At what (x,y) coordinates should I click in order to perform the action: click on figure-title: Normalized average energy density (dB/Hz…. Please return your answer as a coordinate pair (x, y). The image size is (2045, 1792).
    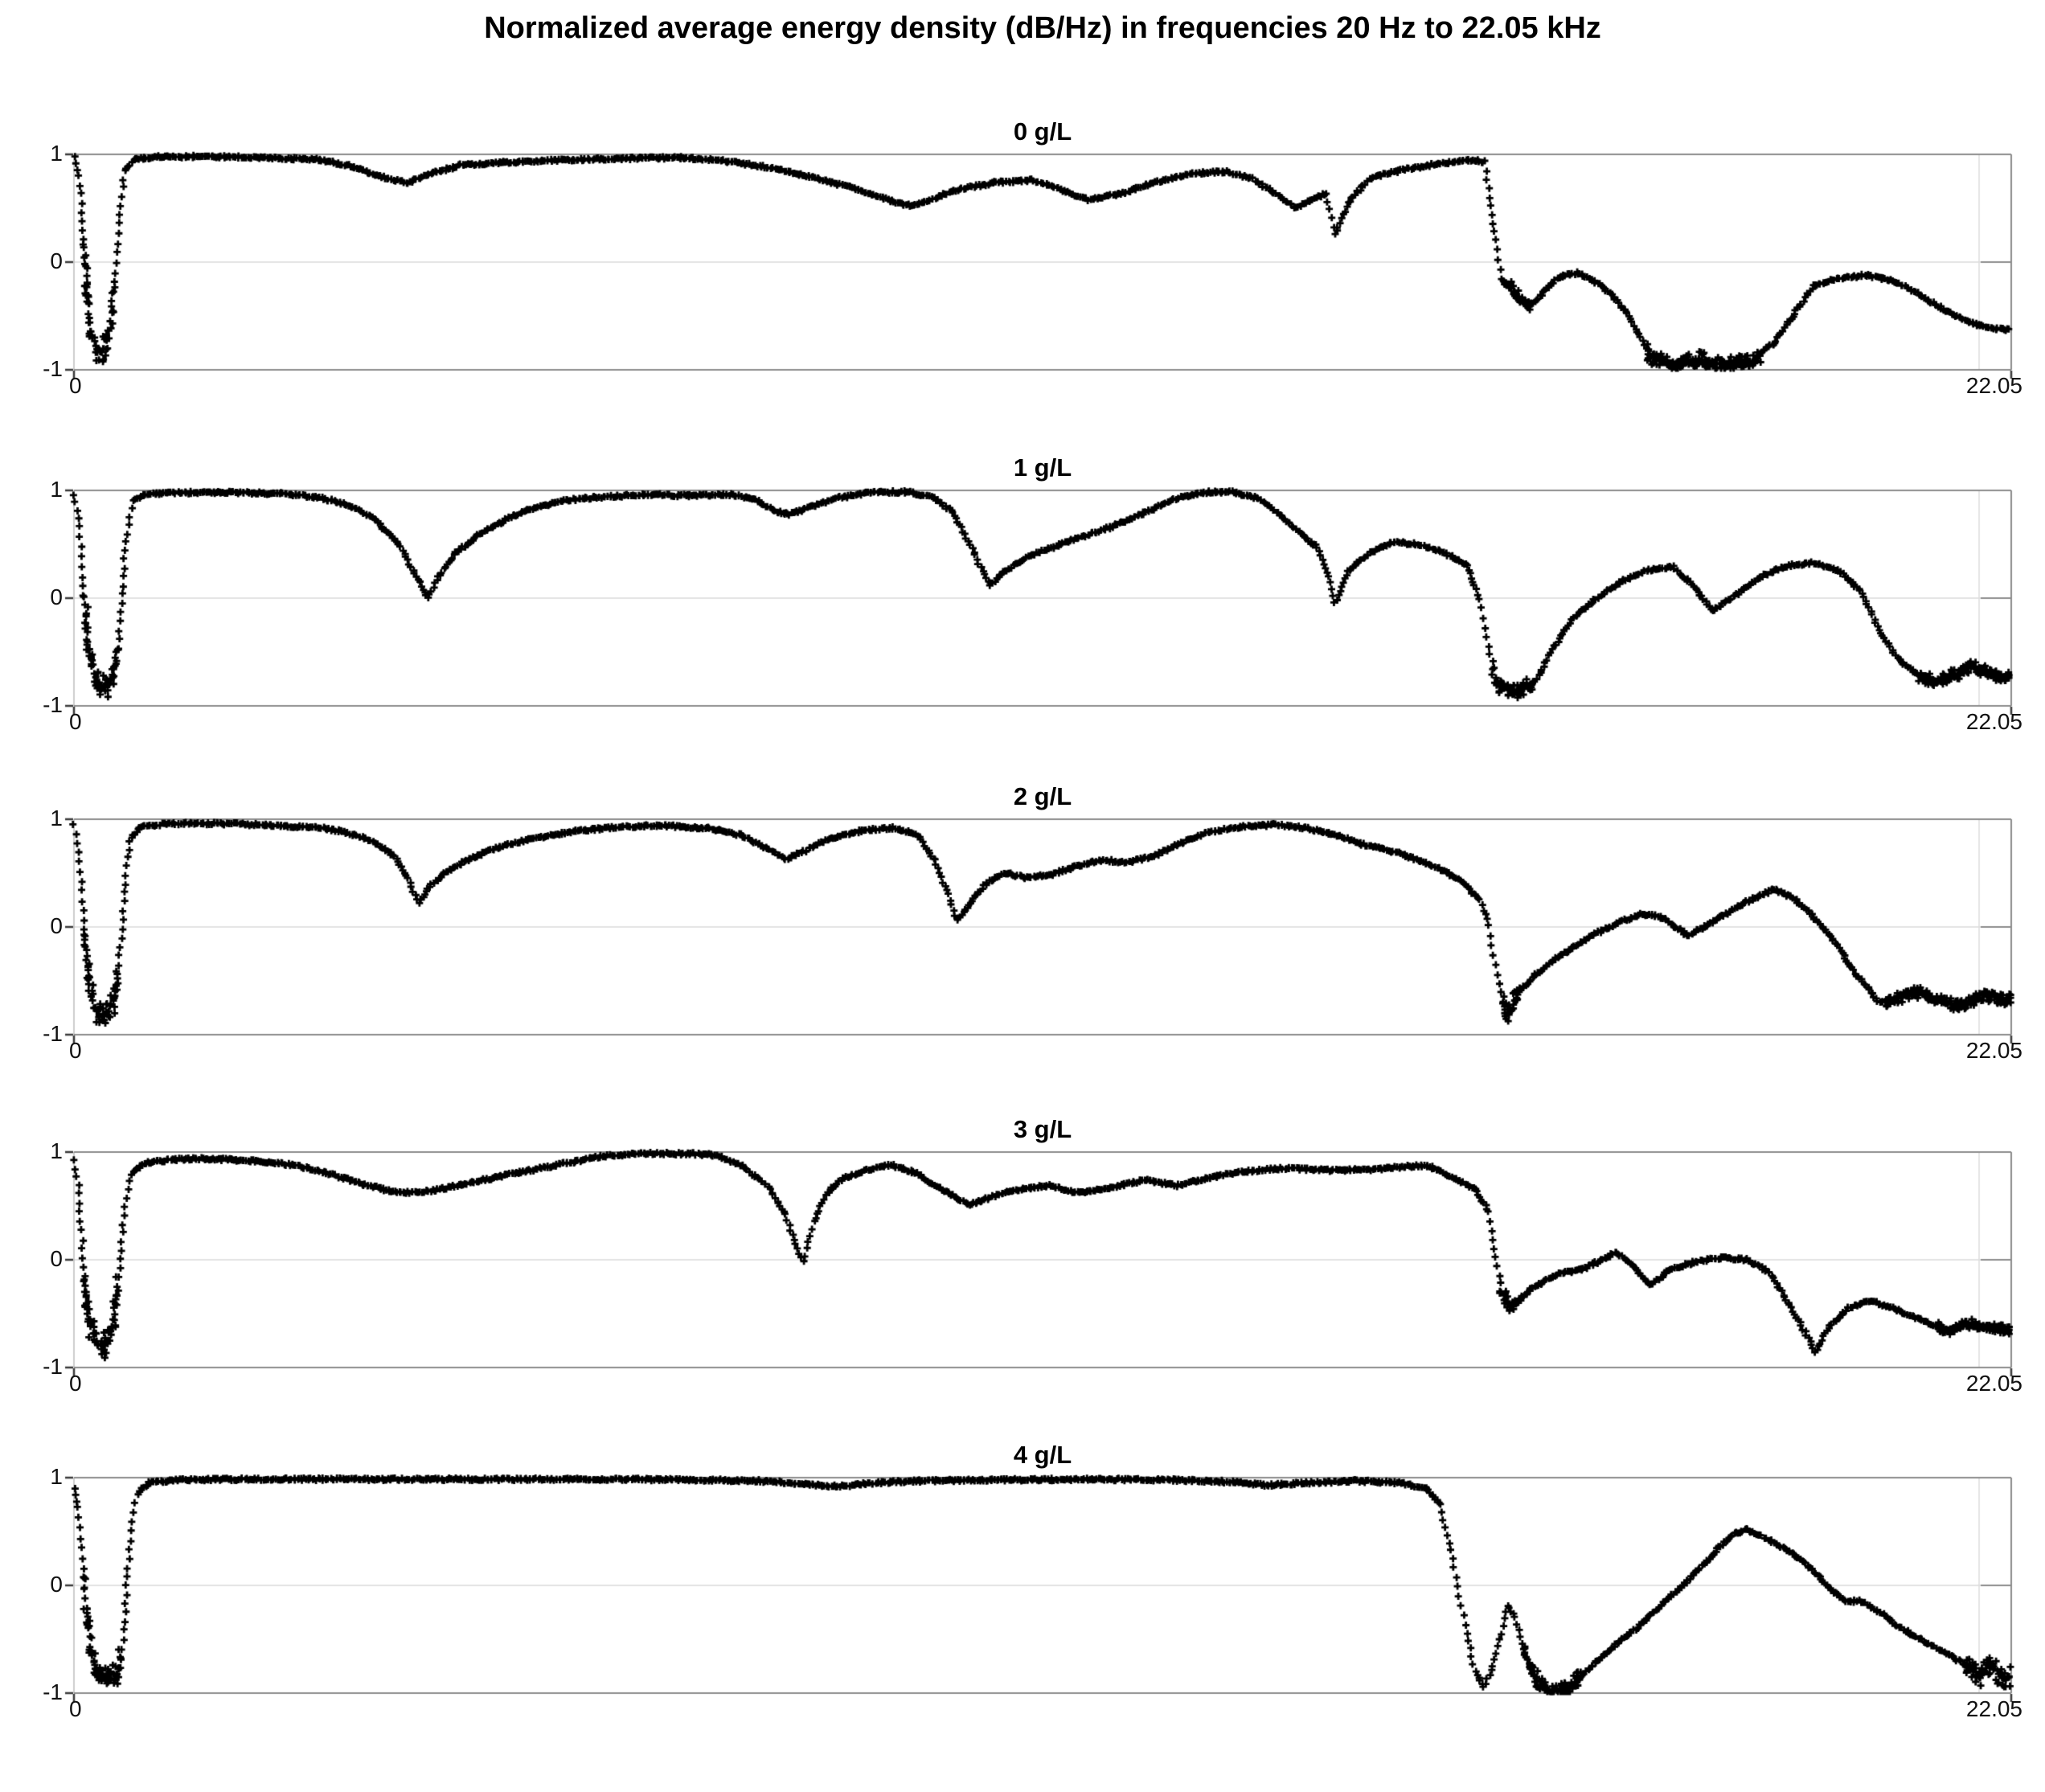
    Looking at the image, I should click on (1042, 28).